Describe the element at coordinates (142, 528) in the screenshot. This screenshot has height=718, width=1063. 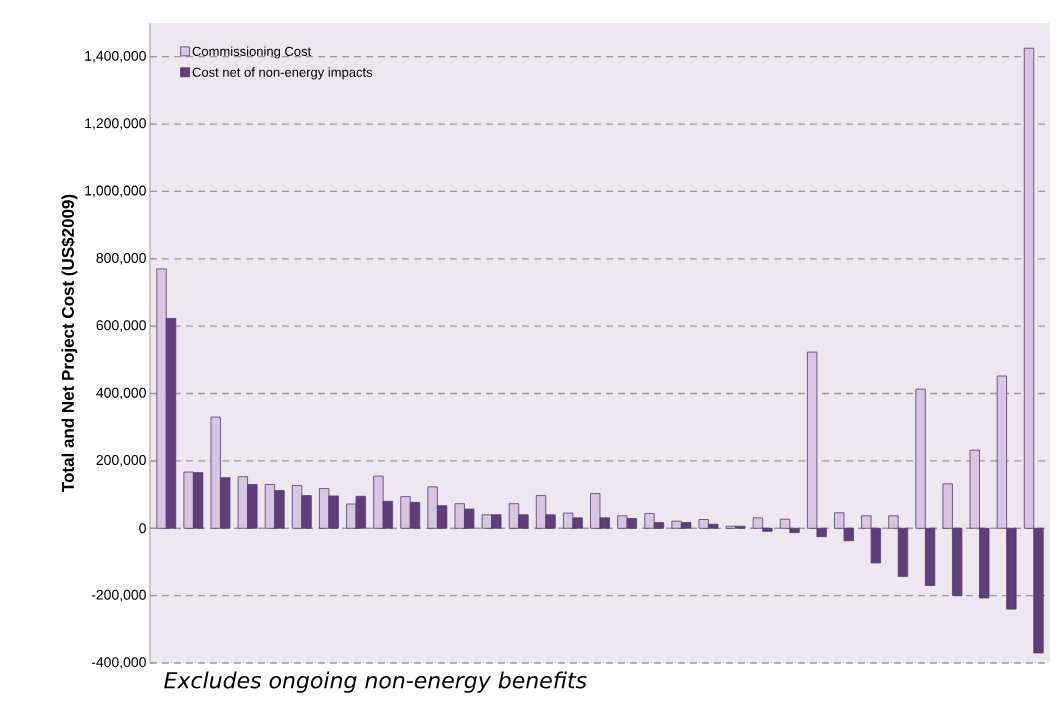
I see `y-tick-label: 0` at that location.